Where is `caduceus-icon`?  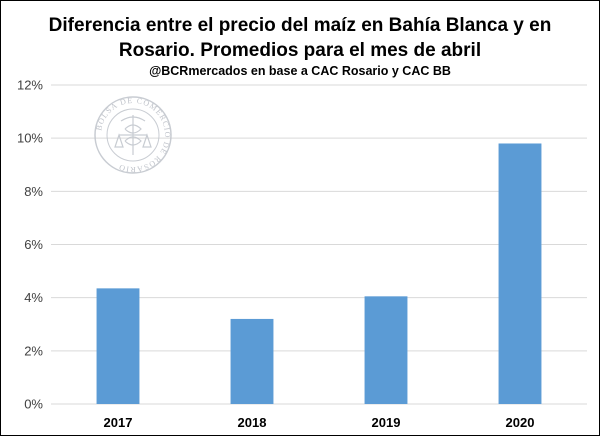 caduceus-icon is located at coordinates (133, 135).